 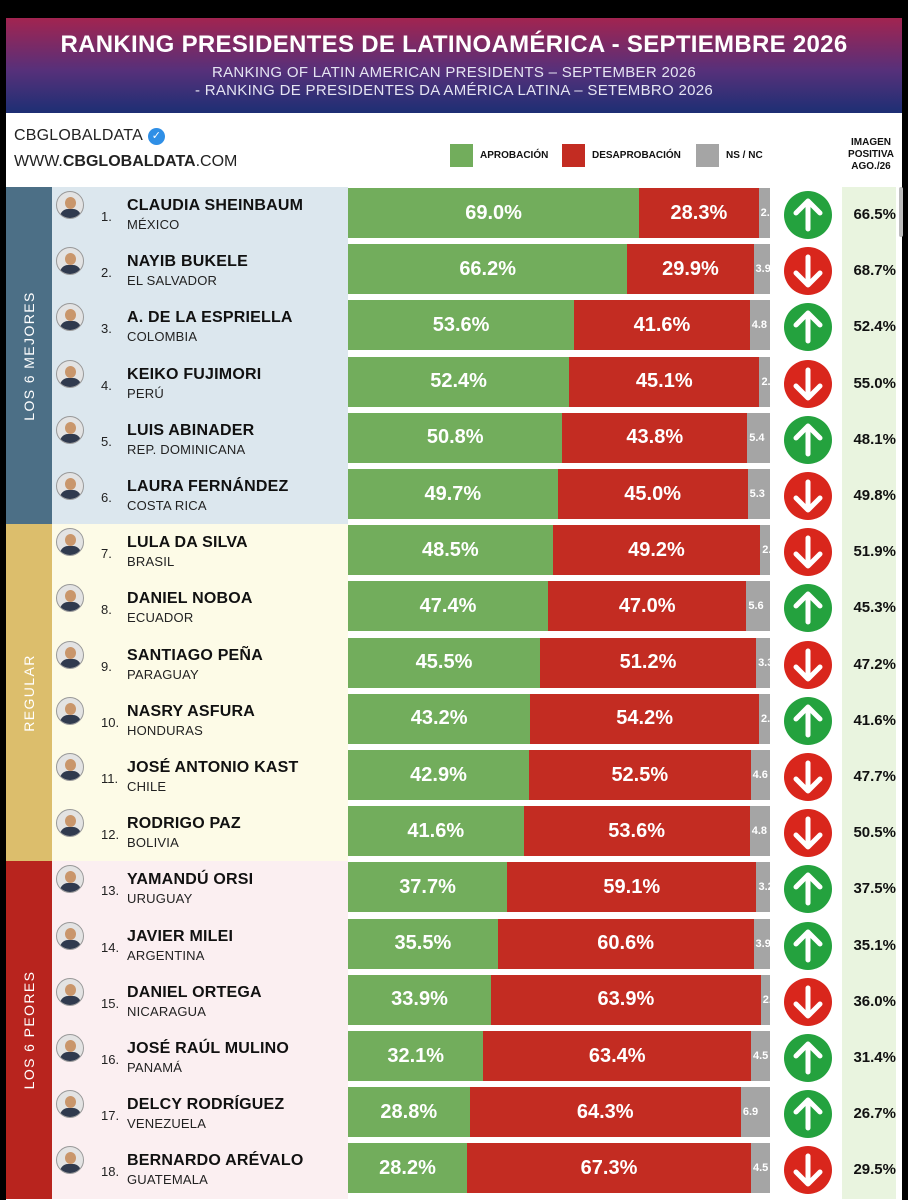 I want to click on scrollbar, so click(x=901, y=212).